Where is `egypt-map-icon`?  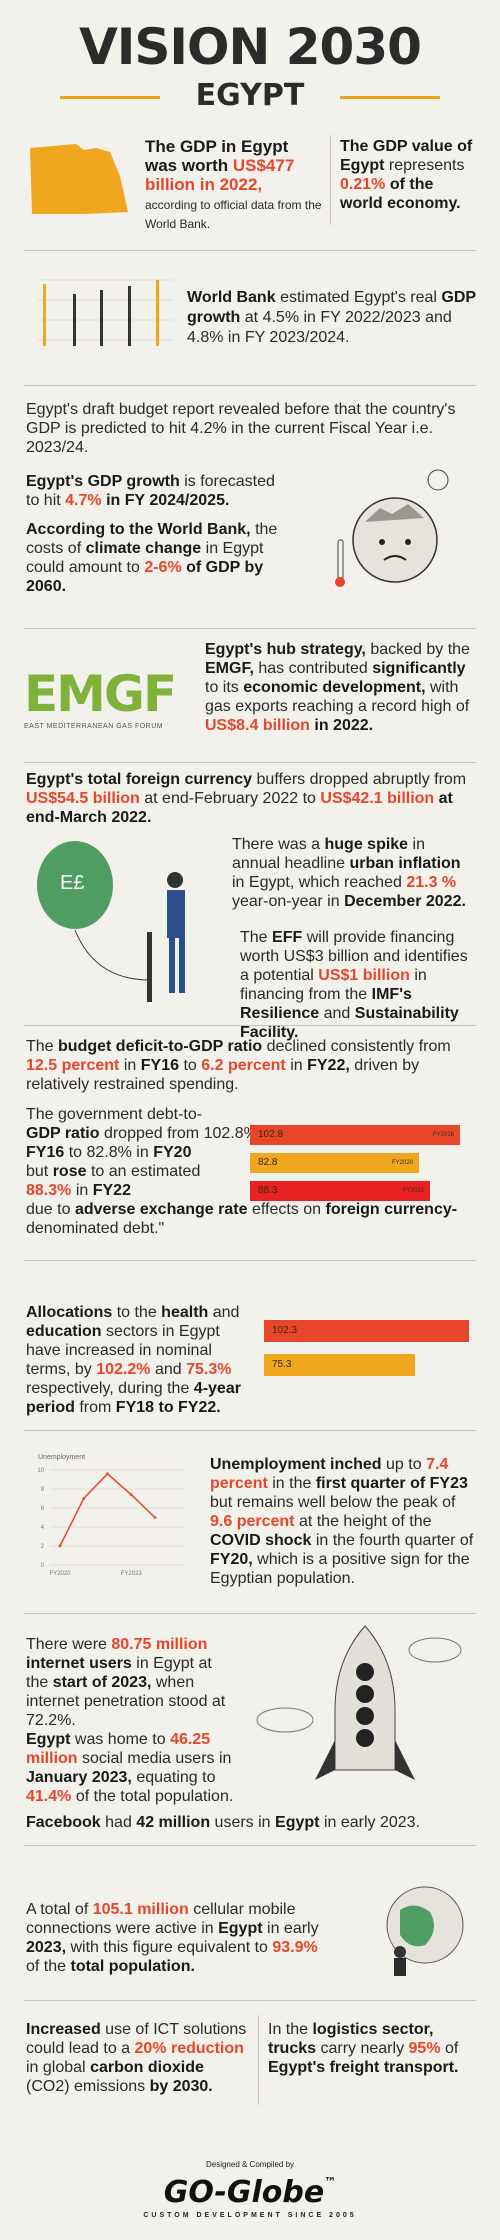
egypt-map-icon is located at coordinates (79, 179).